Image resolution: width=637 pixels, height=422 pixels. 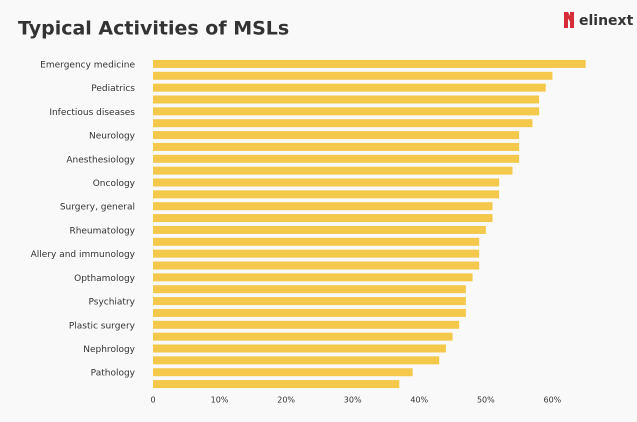 What do you see at coordinates (97, 208) in the screenshot?
I see `y-tick-label: Surgery, general` at bounding box center [97, 208].